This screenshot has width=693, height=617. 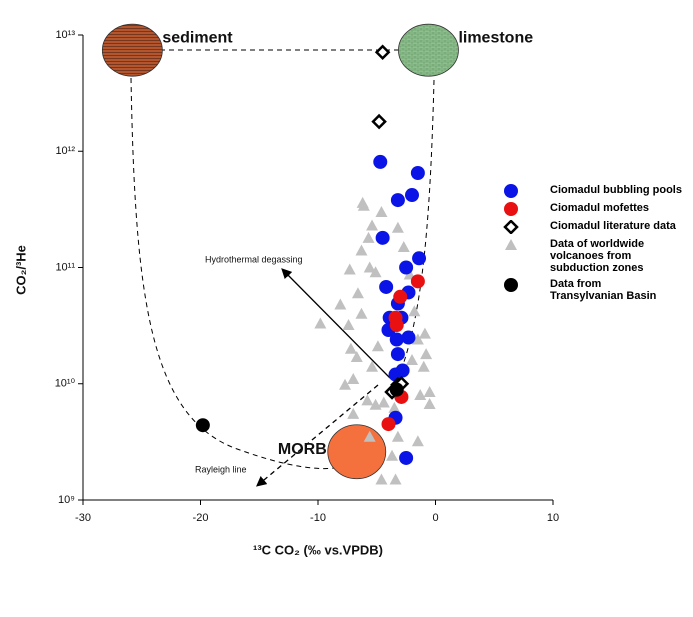 What do you see at coordinates (83, 518) in the screenshot?
I see `x-tick-label: -30` at bounding box center [83, 518].